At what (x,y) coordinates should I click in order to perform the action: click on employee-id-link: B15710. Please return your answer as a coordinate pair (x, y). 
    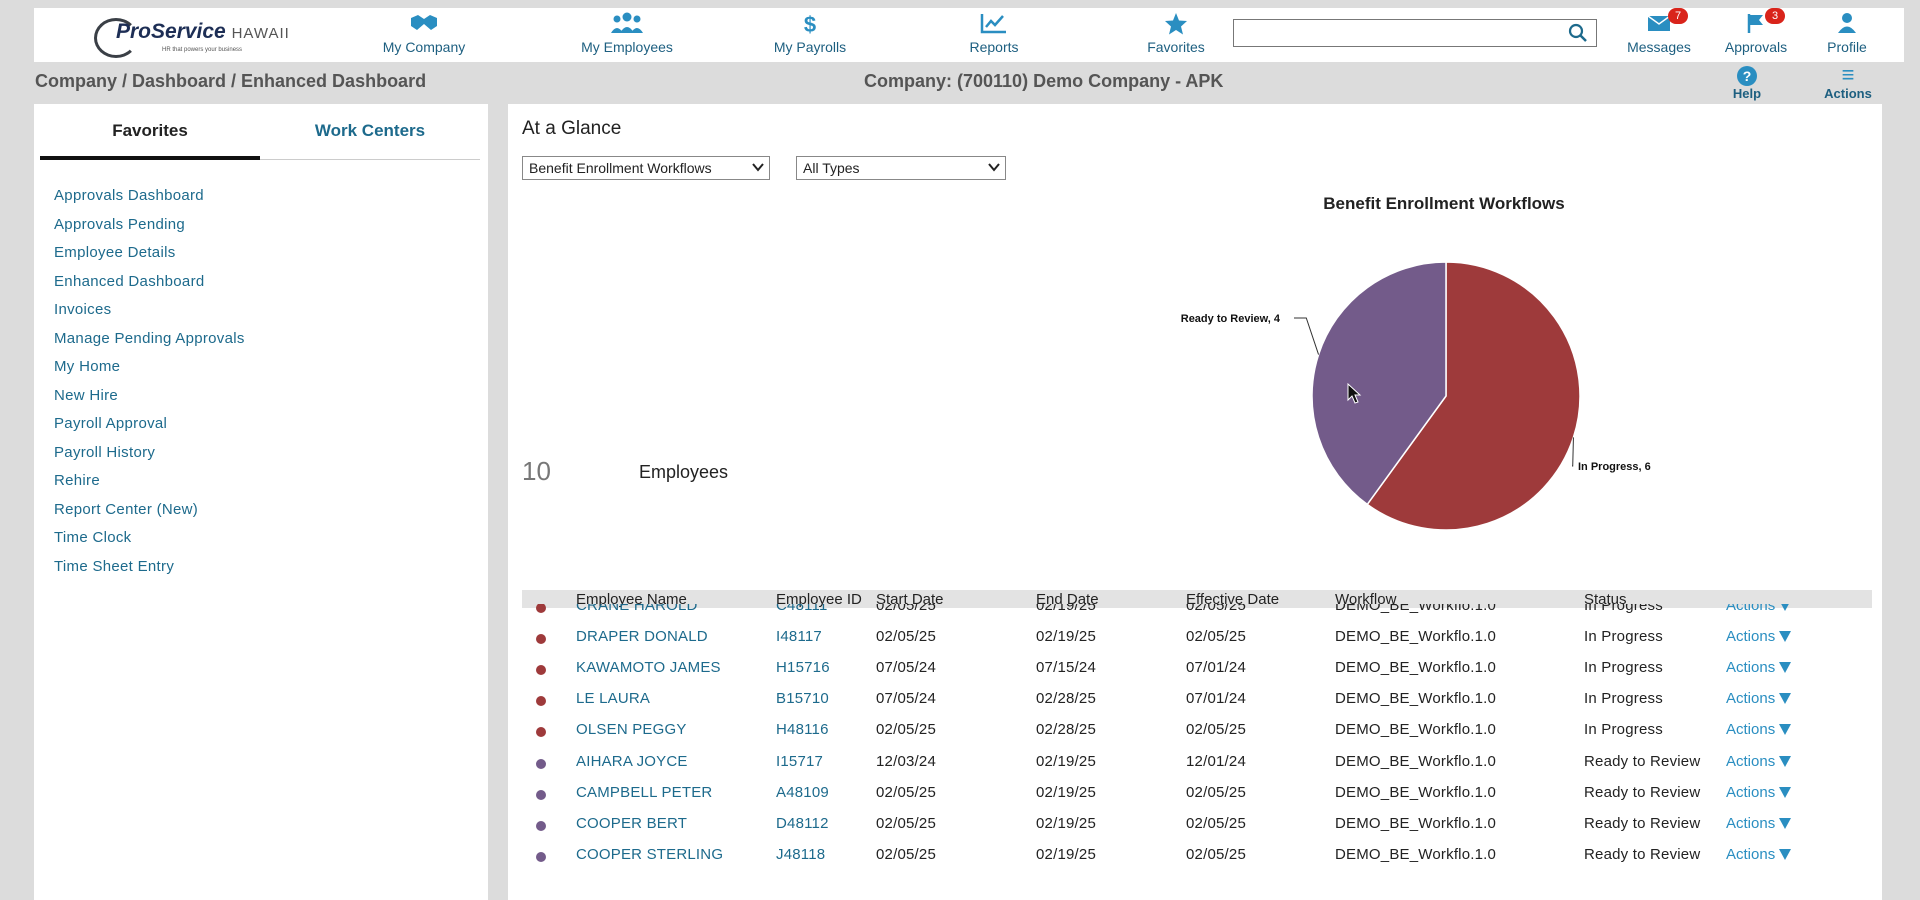
    Looking at the image, I should click on (802, 699).